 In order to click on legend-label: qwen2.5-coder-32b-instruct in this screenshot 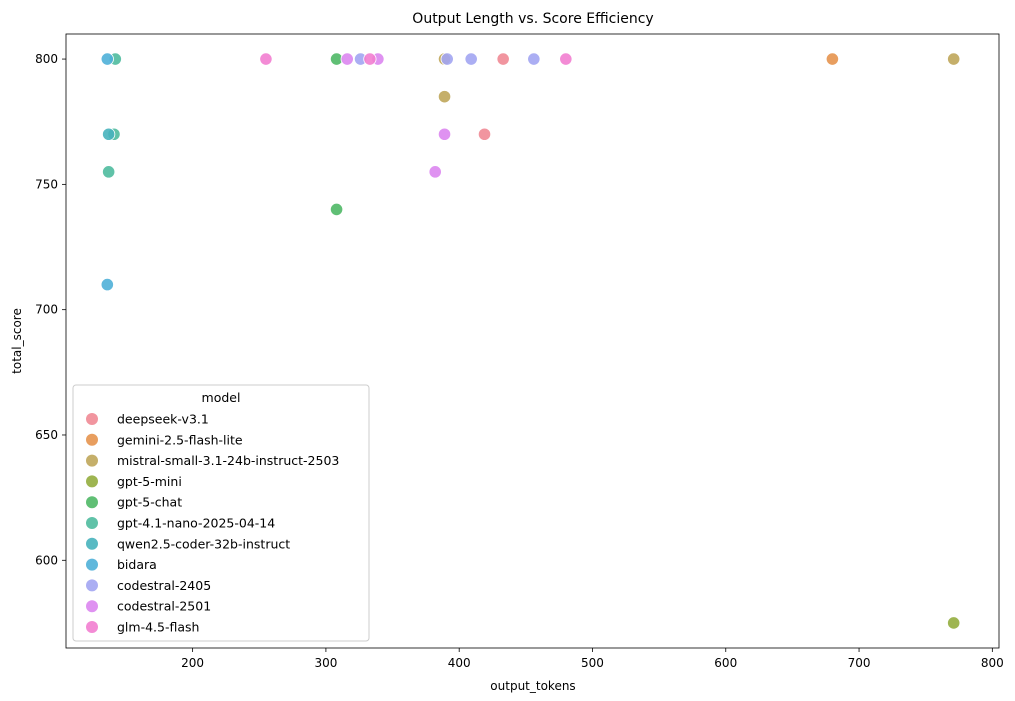, I will do `click(203, 543)`.